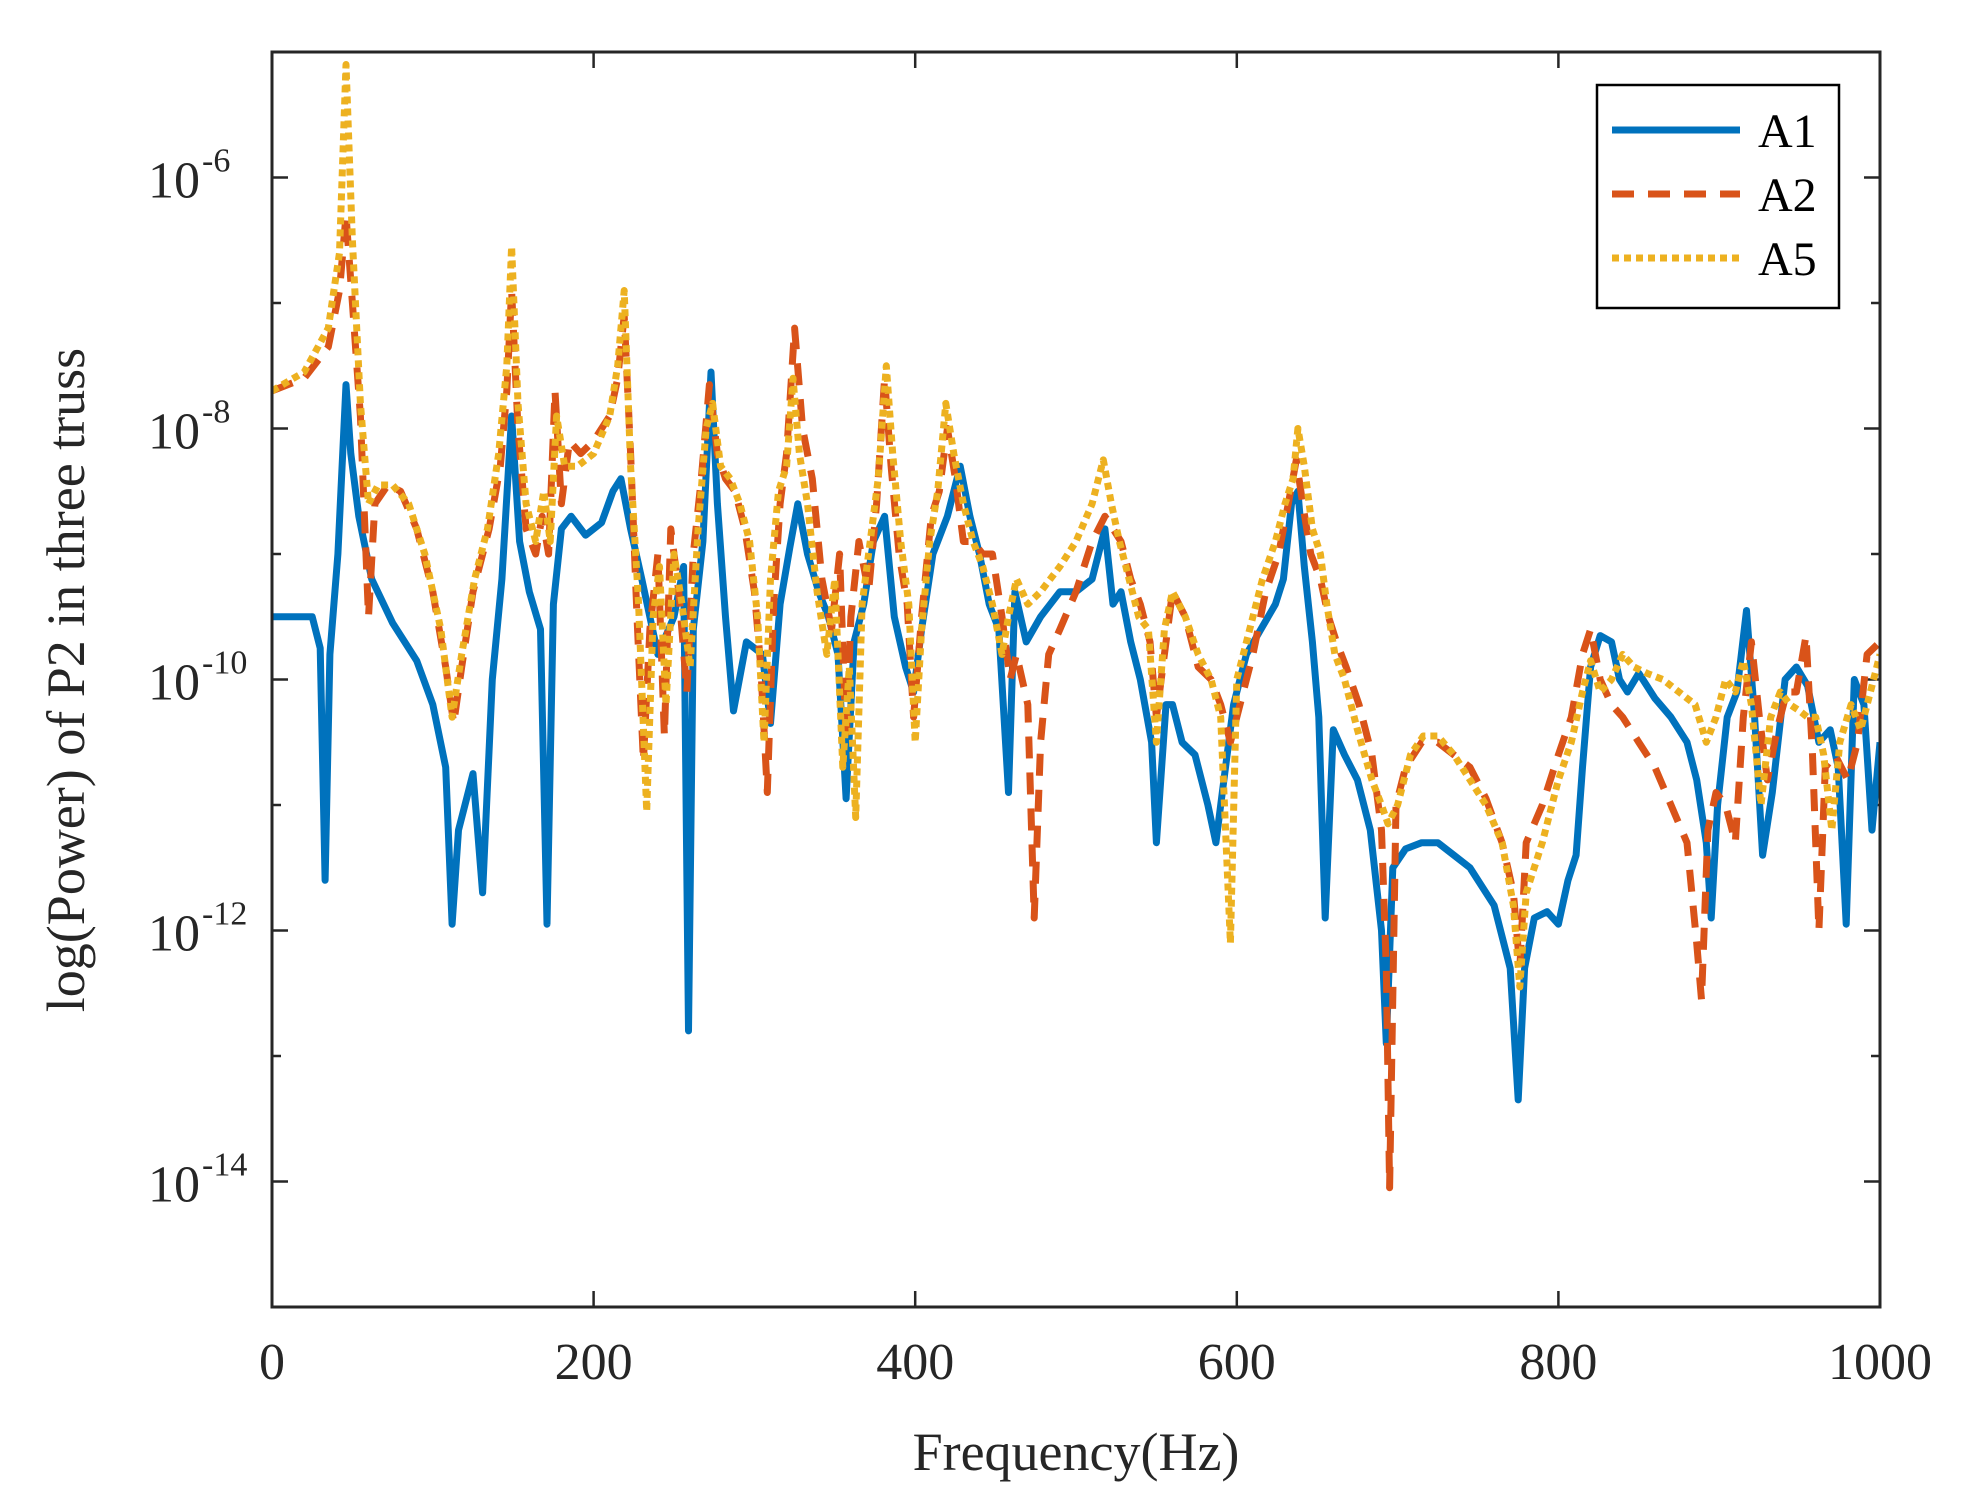  Describe the element at coordinates (915, 1362) in the screenshot. I see `x-tick-label: 400` at that location.